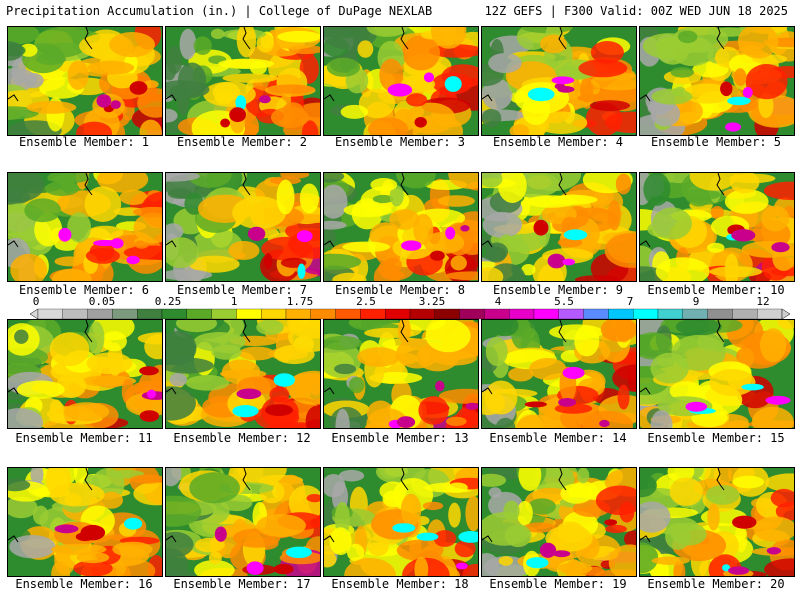  I want to click on ensemble-member-label: Ensemble Member: 7, so click(242, 290).